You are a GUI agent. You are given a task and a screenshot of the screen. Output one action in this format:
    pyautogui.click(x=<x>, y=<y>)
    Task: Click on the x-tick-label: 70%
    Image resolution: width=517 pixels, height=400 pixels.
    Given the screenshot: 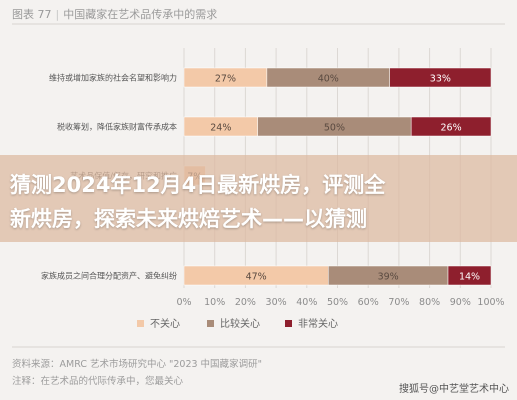 What is the action you would take?
    pyautogui.click(x=398, y=302)
    